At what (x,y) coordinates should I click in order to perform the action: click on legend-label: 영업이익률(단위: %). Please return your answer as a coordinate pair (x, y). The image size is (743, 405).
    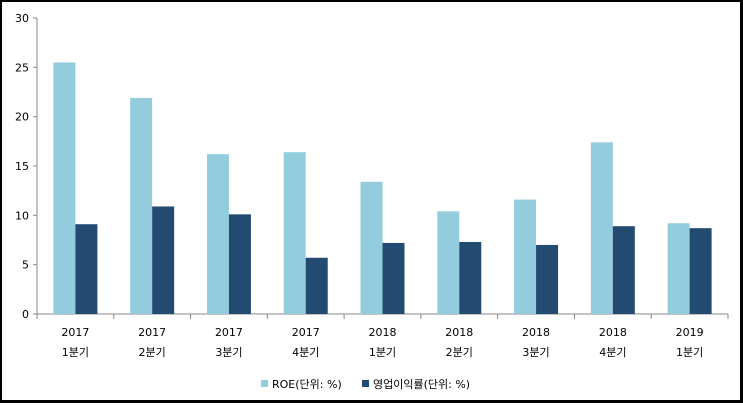
    Looking at the image, I should click on (421, 384).